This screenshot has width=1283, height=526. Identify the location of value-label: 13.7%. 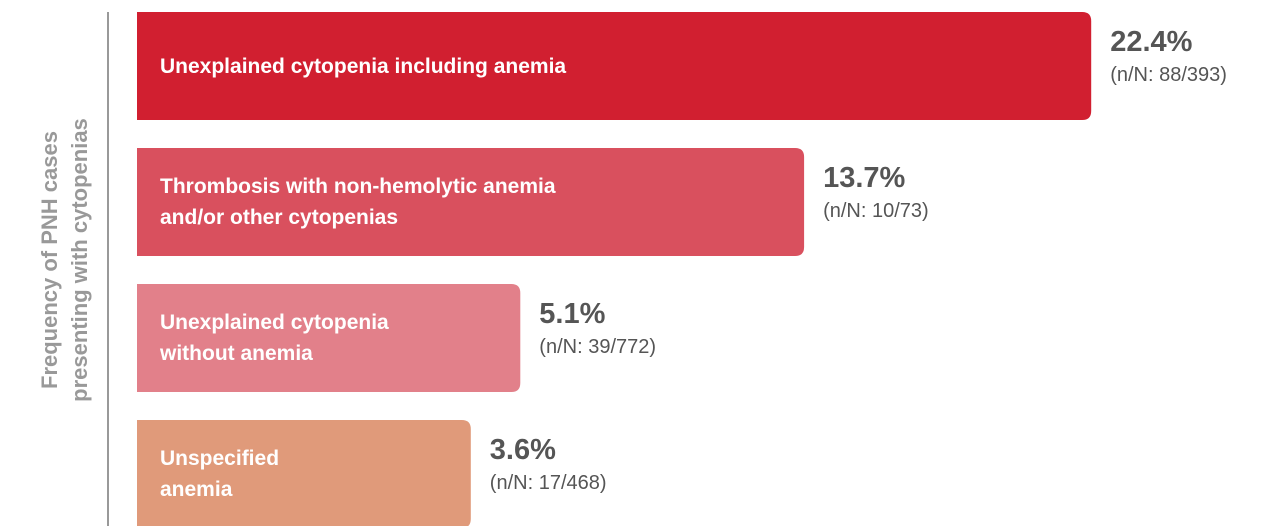
(864, 178).